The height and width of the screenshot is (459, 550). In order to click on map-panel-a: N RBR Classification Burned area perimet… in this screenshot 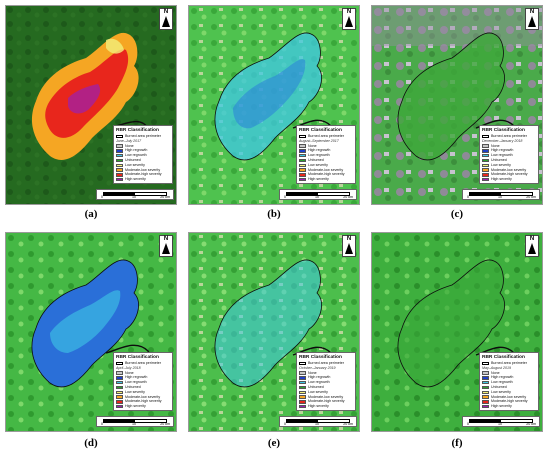, I will do `click(91, 105)`.